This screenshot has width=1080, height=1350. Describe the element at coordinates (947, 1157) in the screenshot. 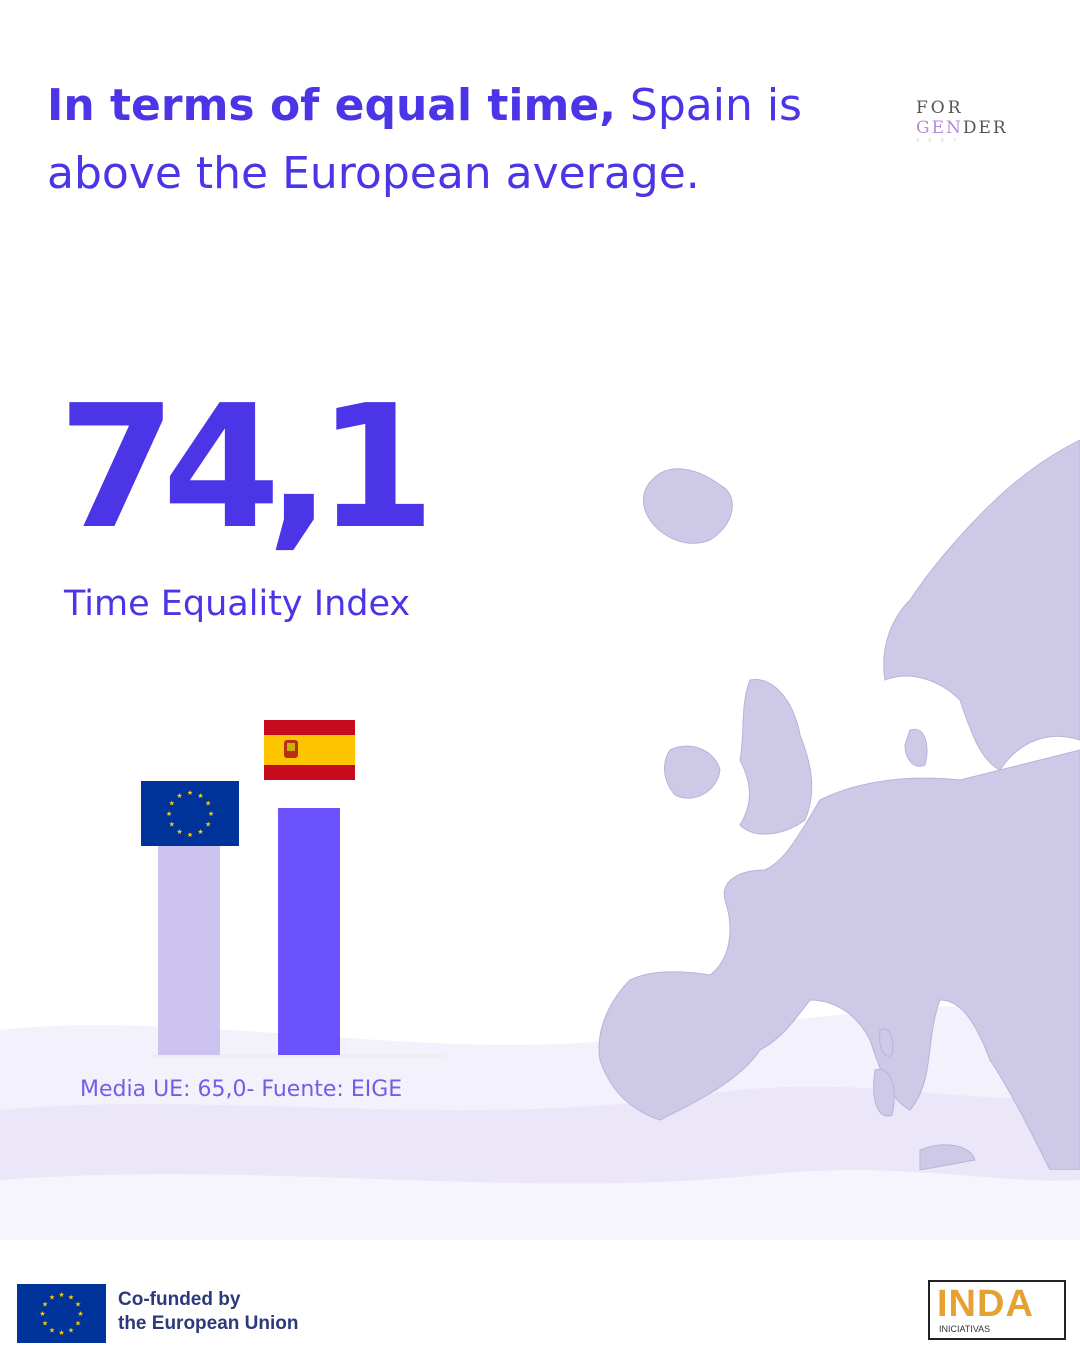

I see `sicily-shape` at that location.